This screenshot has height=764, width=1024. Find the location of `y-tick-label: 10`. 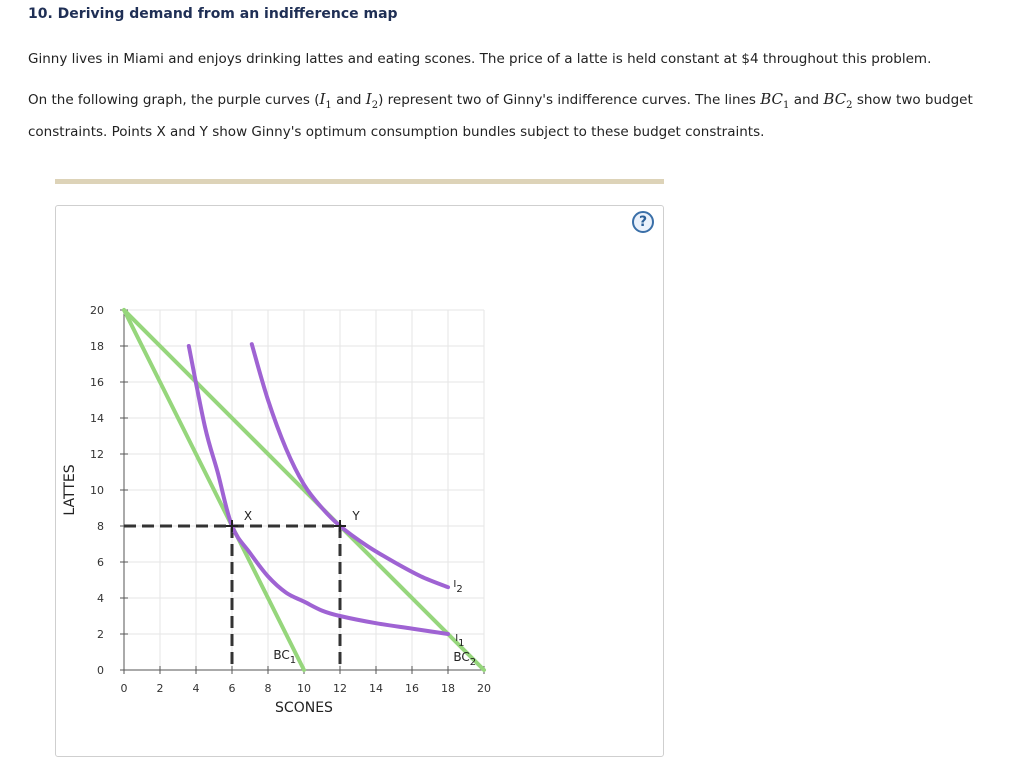

y-tick-label: 10 is located at coordinates (97, 490).